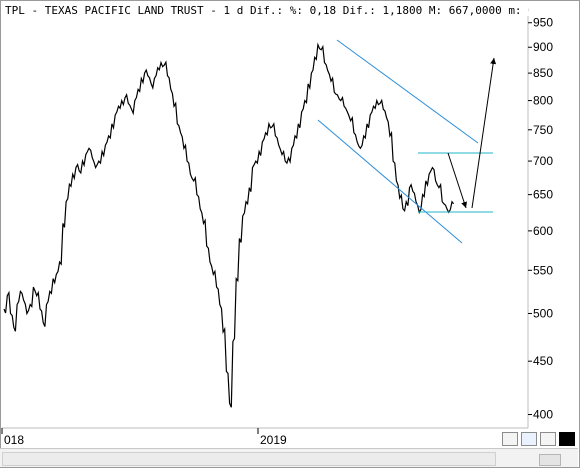 The image size is (580, 468). What do you see at coordinates (543, 101) in the screenshot?
I see `y-tick-label: 800` at bounding box center [543, 101].